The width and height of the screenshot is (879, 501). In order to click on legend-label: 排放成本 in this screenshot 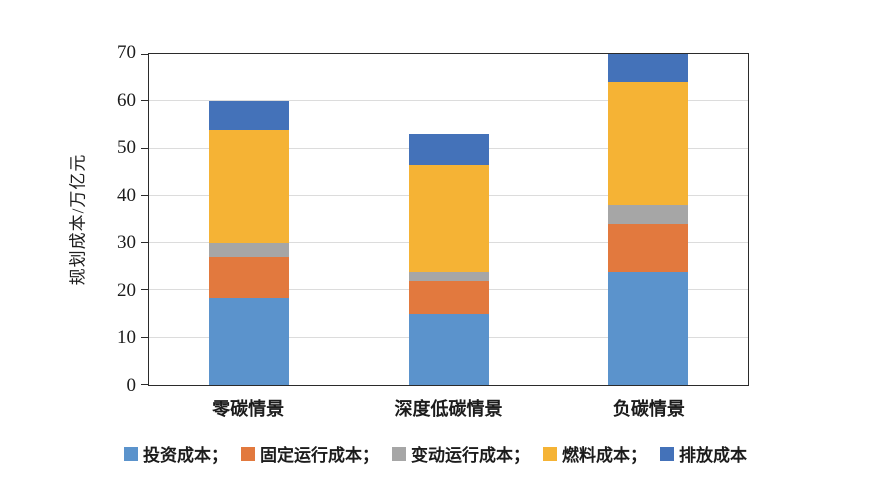, I will do `click(713, 455)`.